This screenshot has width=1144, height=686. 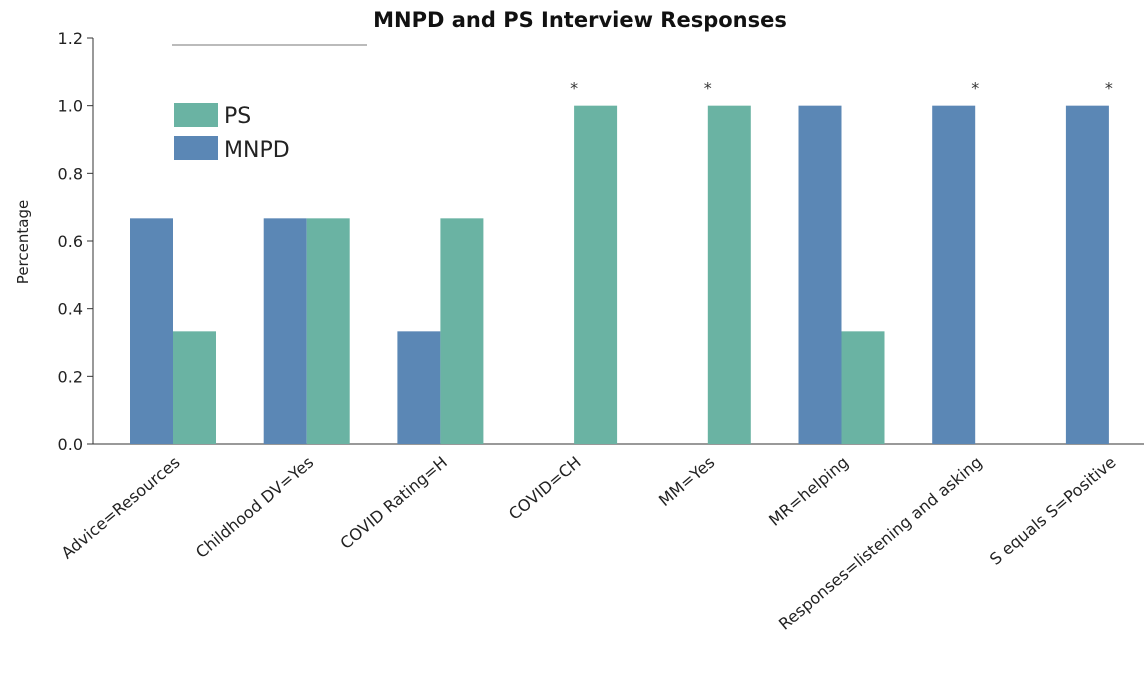 I want to click on y-ticks: 0.0 0.2 0.4 0.6 0.8 1.0 1.2, so click(x=75, y=241).